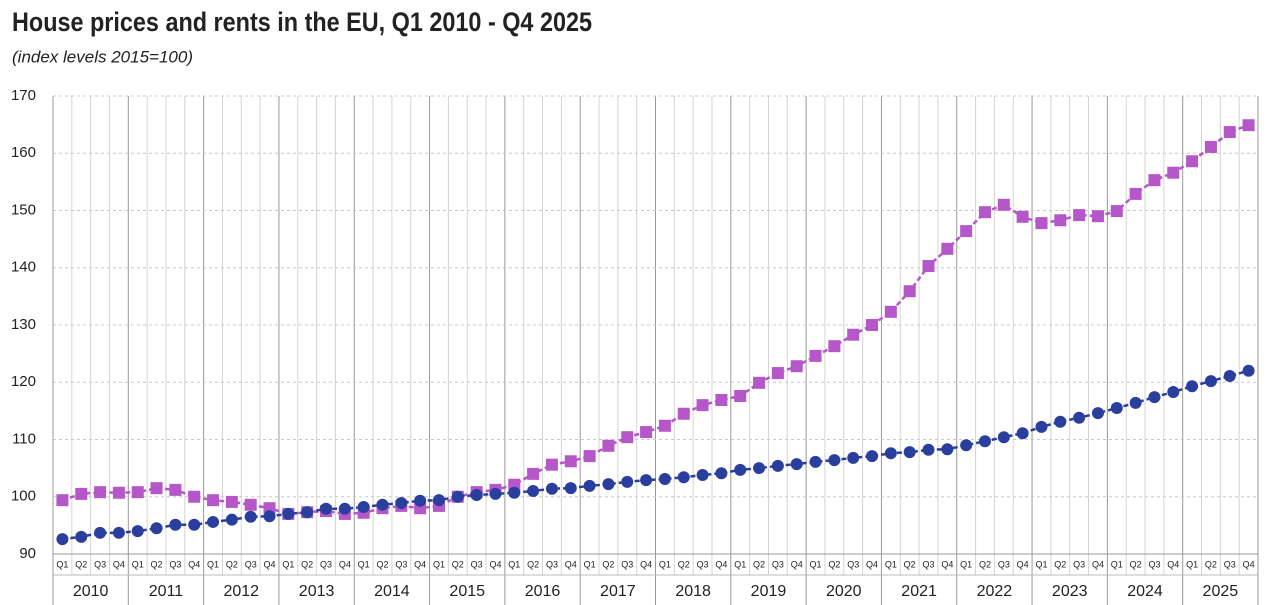  What do you see at coordinates (91, 591) in the screenshot?
I see `year-label: 2010` at bounding box center [91, 591].